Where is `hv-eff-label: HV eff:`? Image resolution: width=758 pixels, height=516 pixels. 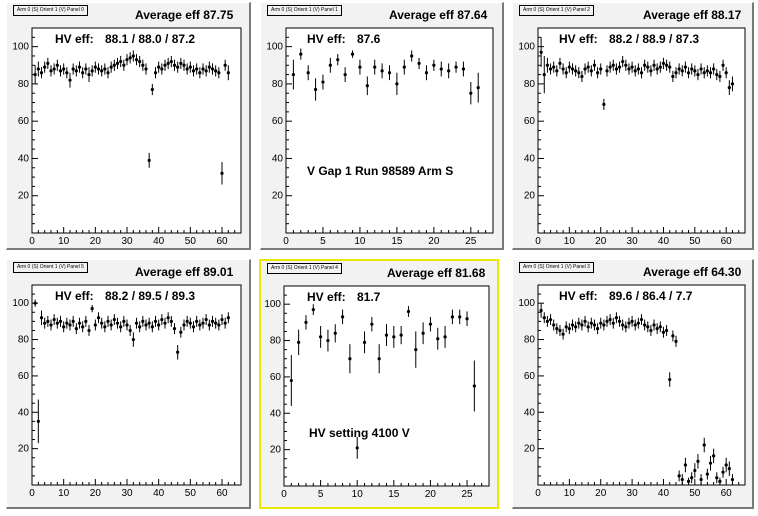
hv-eff-label: HV eff: is located at coordinates (578, 296).